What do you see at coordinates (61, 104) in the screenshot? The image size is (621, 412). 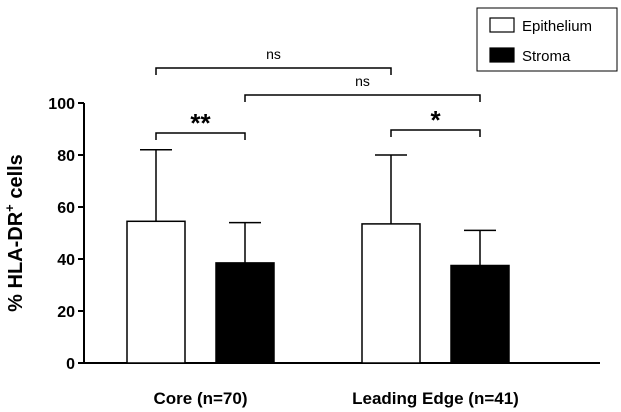 I see `y-tick-label: 100` at bounding box center [61, 104].